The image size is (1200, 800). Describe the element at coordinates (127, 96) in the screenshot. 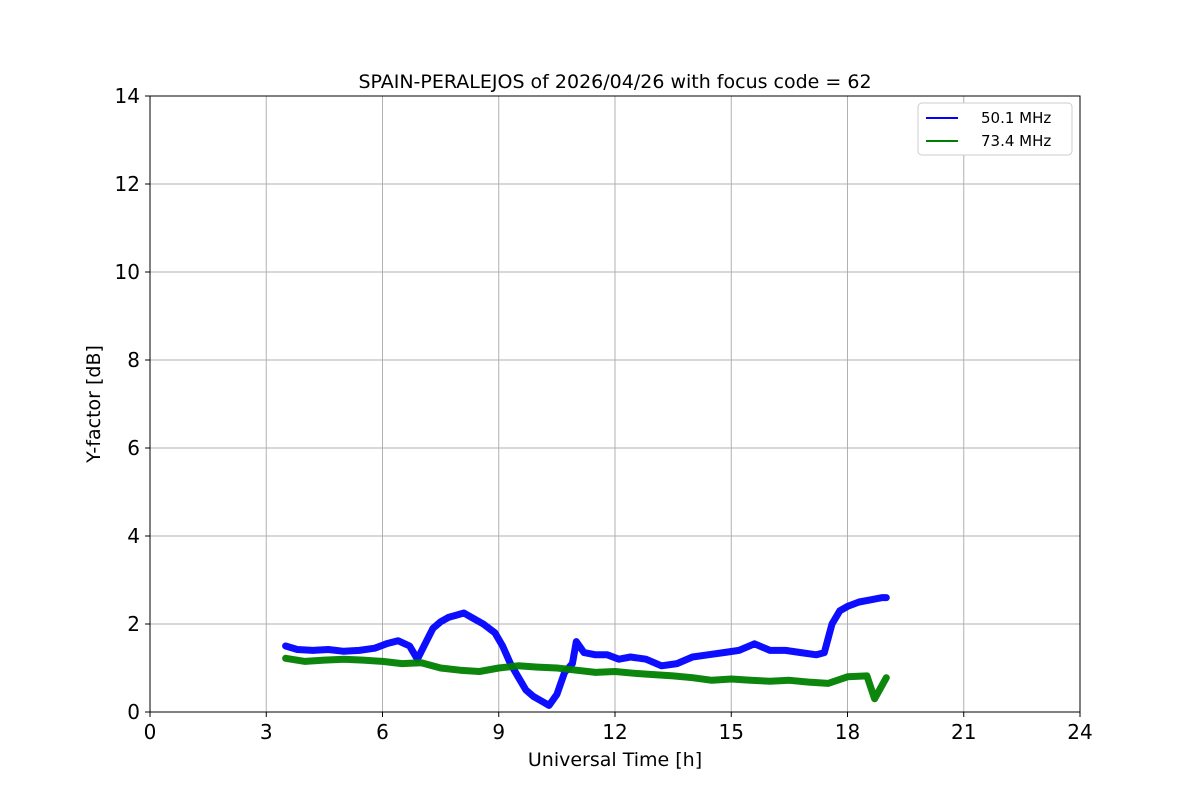

I see `y-tick-label: 14` at that location.